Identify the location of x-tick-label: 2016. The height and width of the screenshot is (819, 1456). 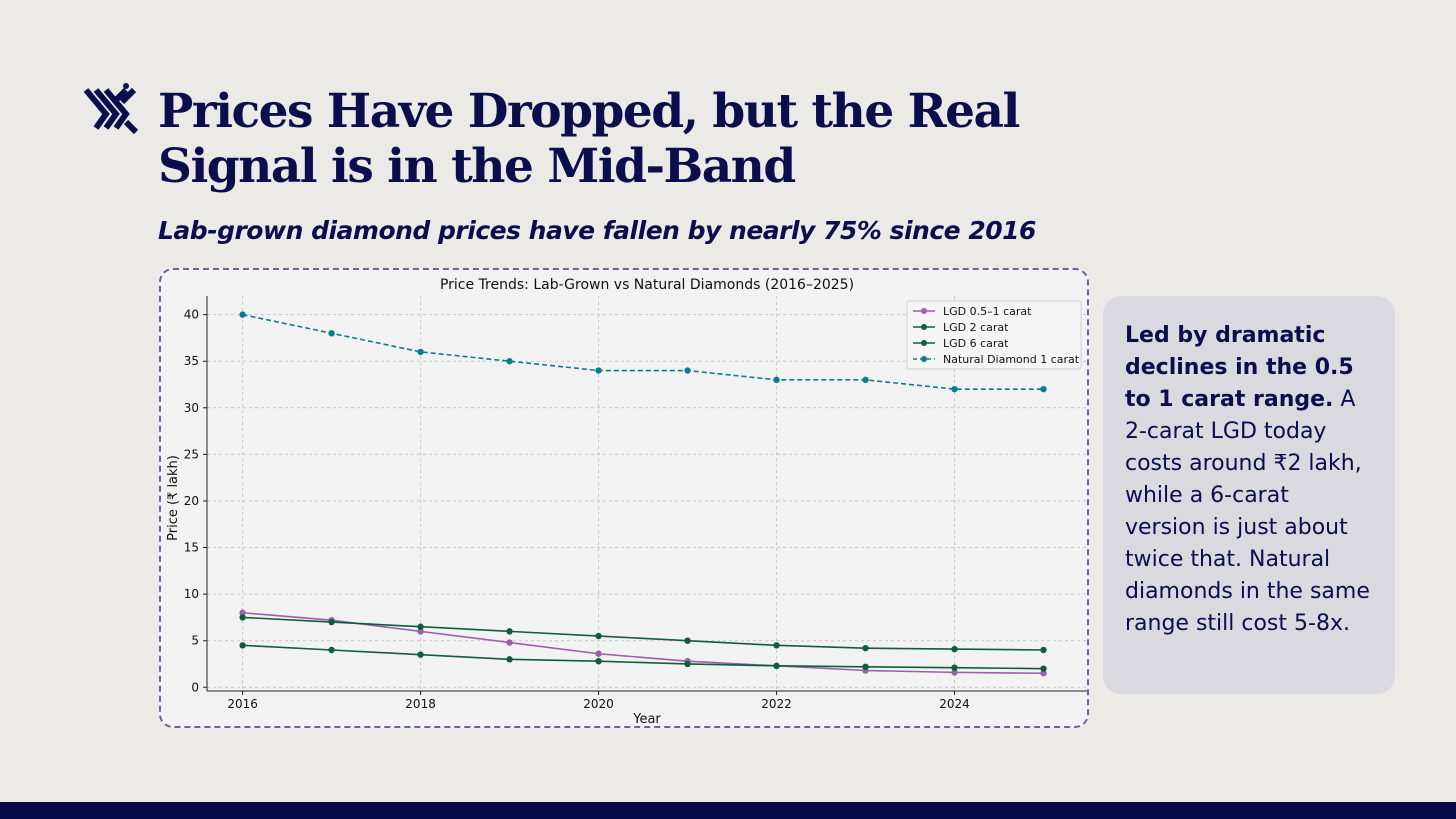
(242, 704).